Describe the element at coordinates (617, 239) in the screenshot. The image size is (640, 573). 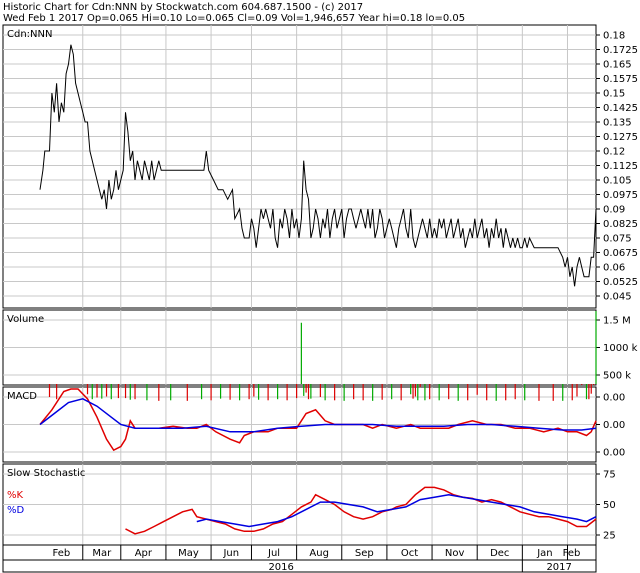
I see `y-tick-label: 0.075` at that location.